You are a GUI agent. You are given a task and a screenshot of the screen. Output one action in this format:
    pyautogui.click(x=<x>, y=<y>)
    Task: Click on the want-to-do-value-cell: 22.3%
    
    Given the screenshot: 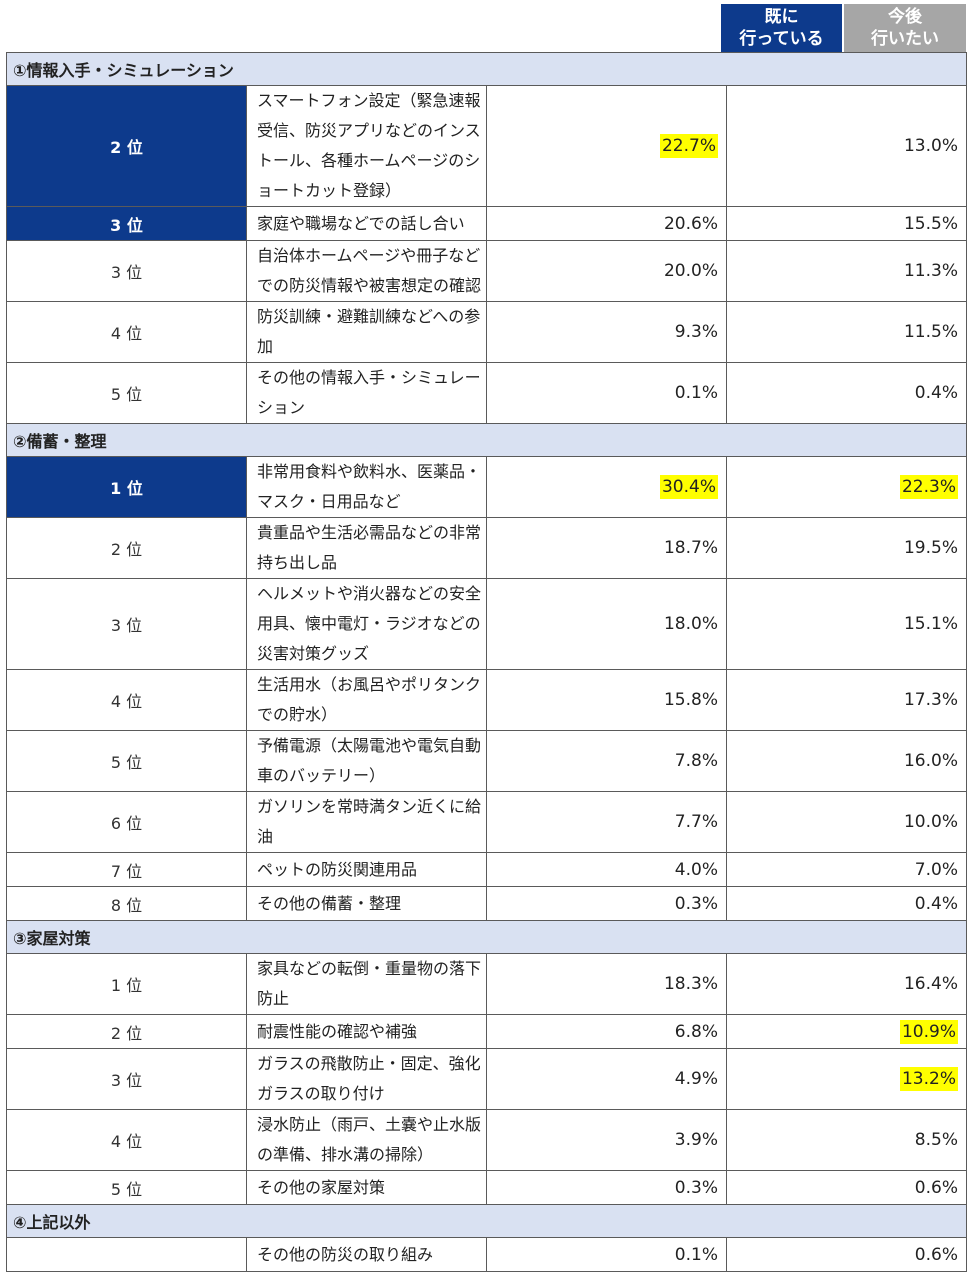 What is the action you would take?
    pyautogui.click(x=846, y=487)
    